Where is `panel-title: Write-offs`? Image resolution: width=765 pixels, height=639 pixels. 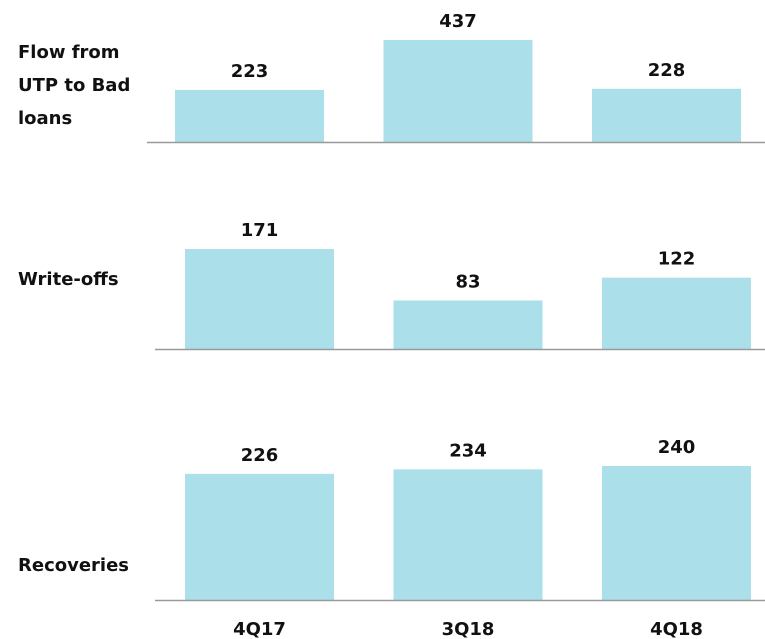 panel-title: Write-offs is located at coordinates (68, 279).